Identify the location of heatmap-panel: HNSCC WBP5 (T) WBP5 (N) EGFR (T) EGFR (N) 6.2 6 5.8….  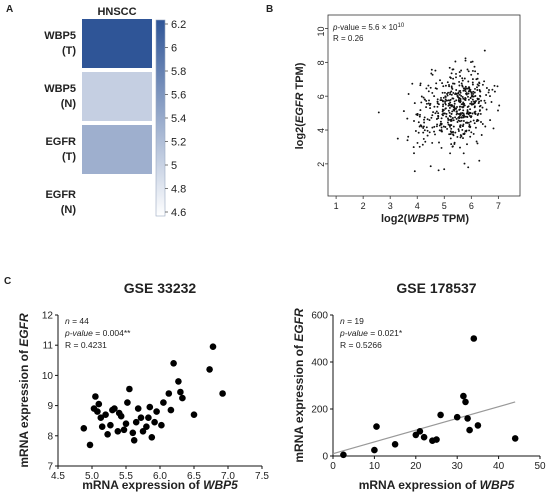
(115, 112).